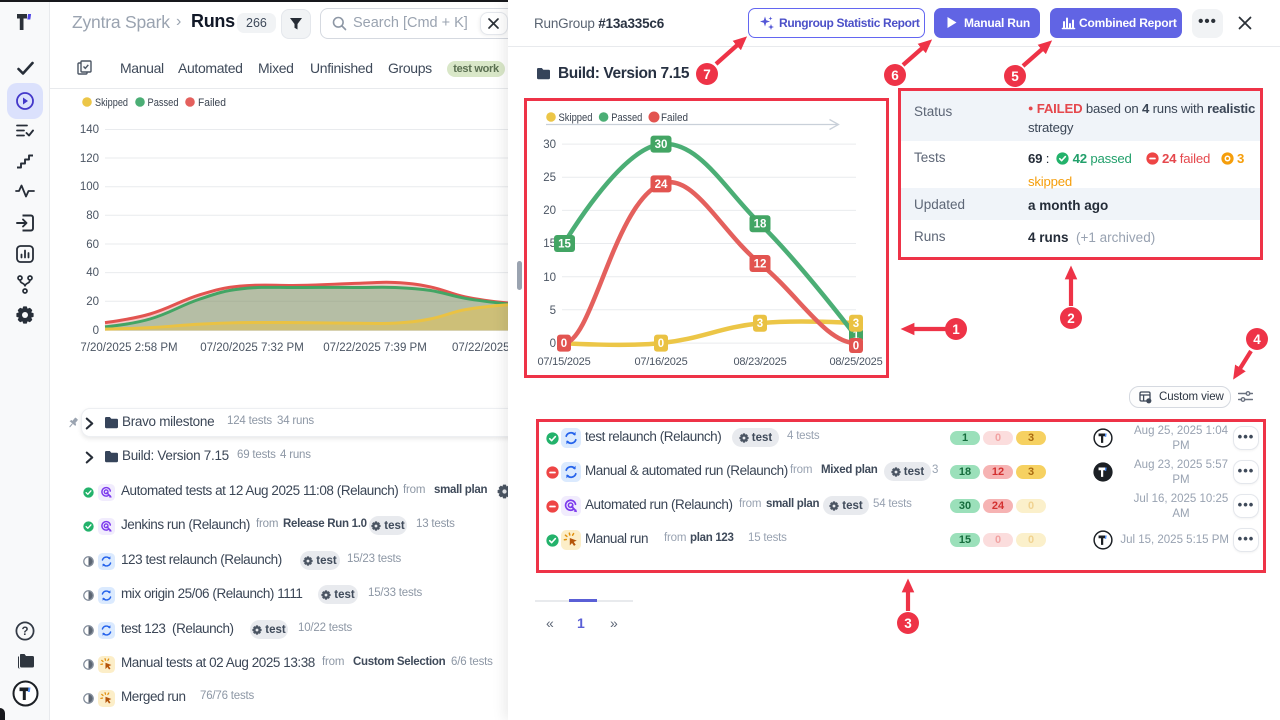  What do you see at coordinates (549, 278) in the screenshot?
I see `svg-text: 10` at bounding box center [549, 278].